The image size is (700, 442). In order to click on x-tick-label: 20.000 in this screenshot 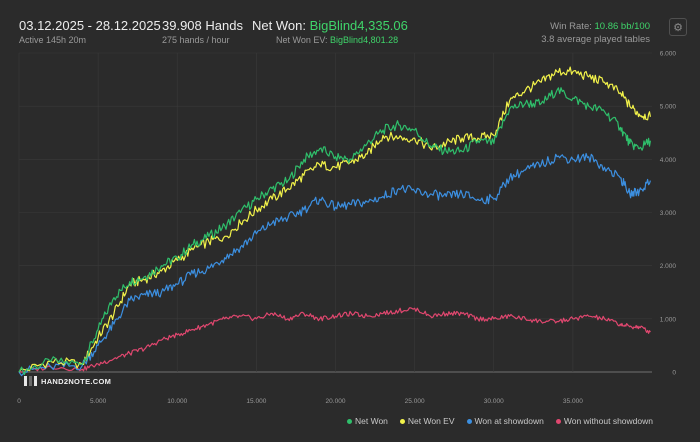, I will do `click(336, 401)`.